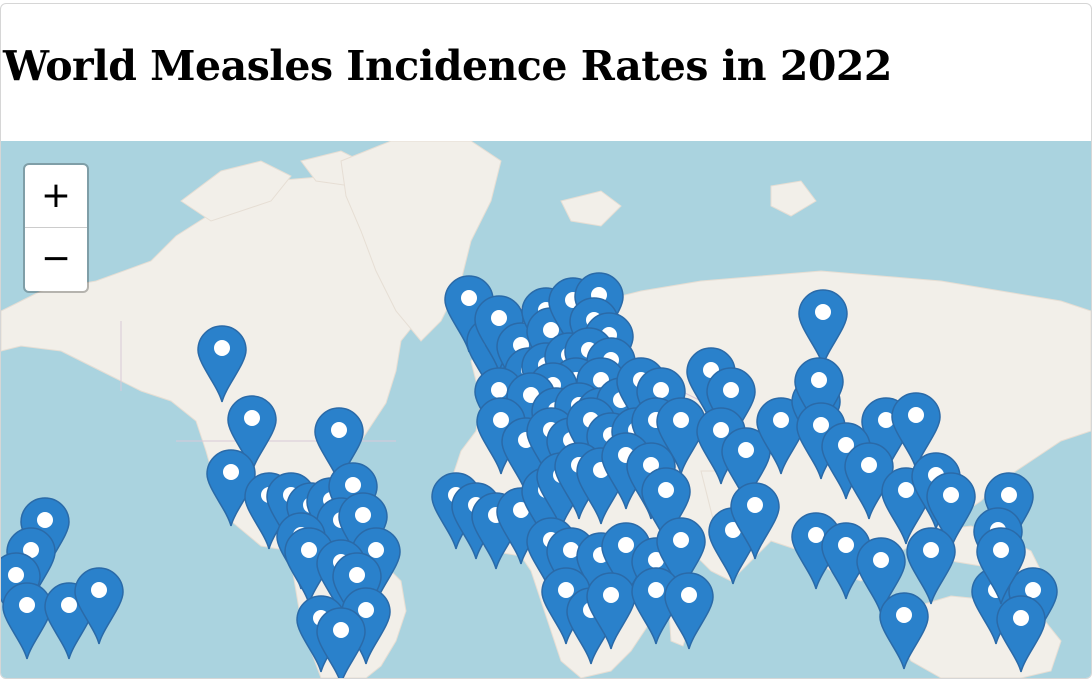 The height and width of the screenshot is (680, 1092). Describe the element at coordinates (56, 258) in the screenshot. I see `zoom-out-button: −` at that location.